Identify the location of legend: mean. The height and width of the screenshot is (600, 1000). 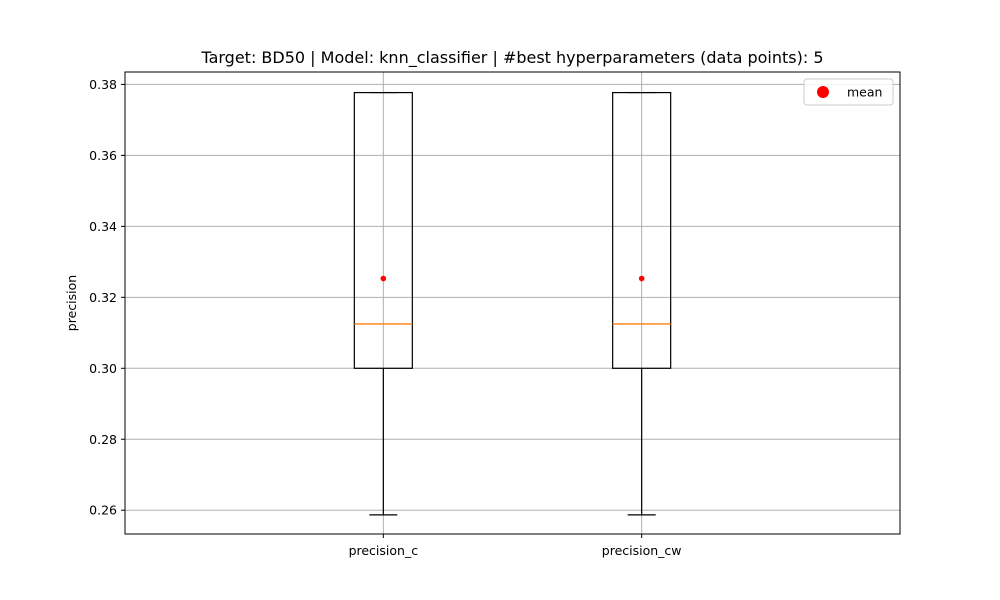
(848, 92).